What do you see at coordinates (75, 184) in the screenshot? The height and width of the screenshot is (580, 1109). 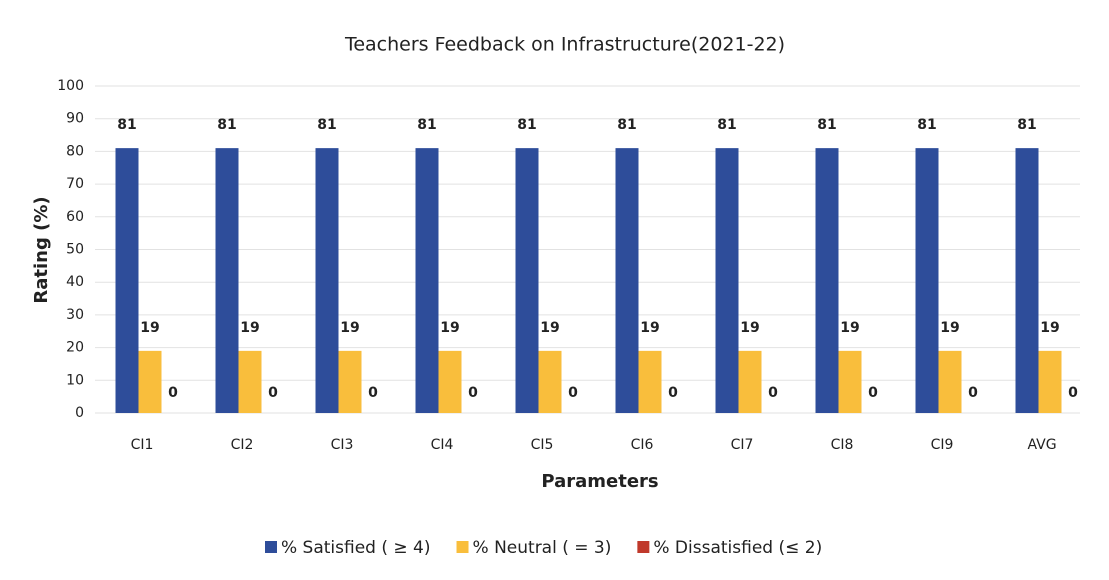 I see `y-tick-label: 70` at bounding box center [75, 184].